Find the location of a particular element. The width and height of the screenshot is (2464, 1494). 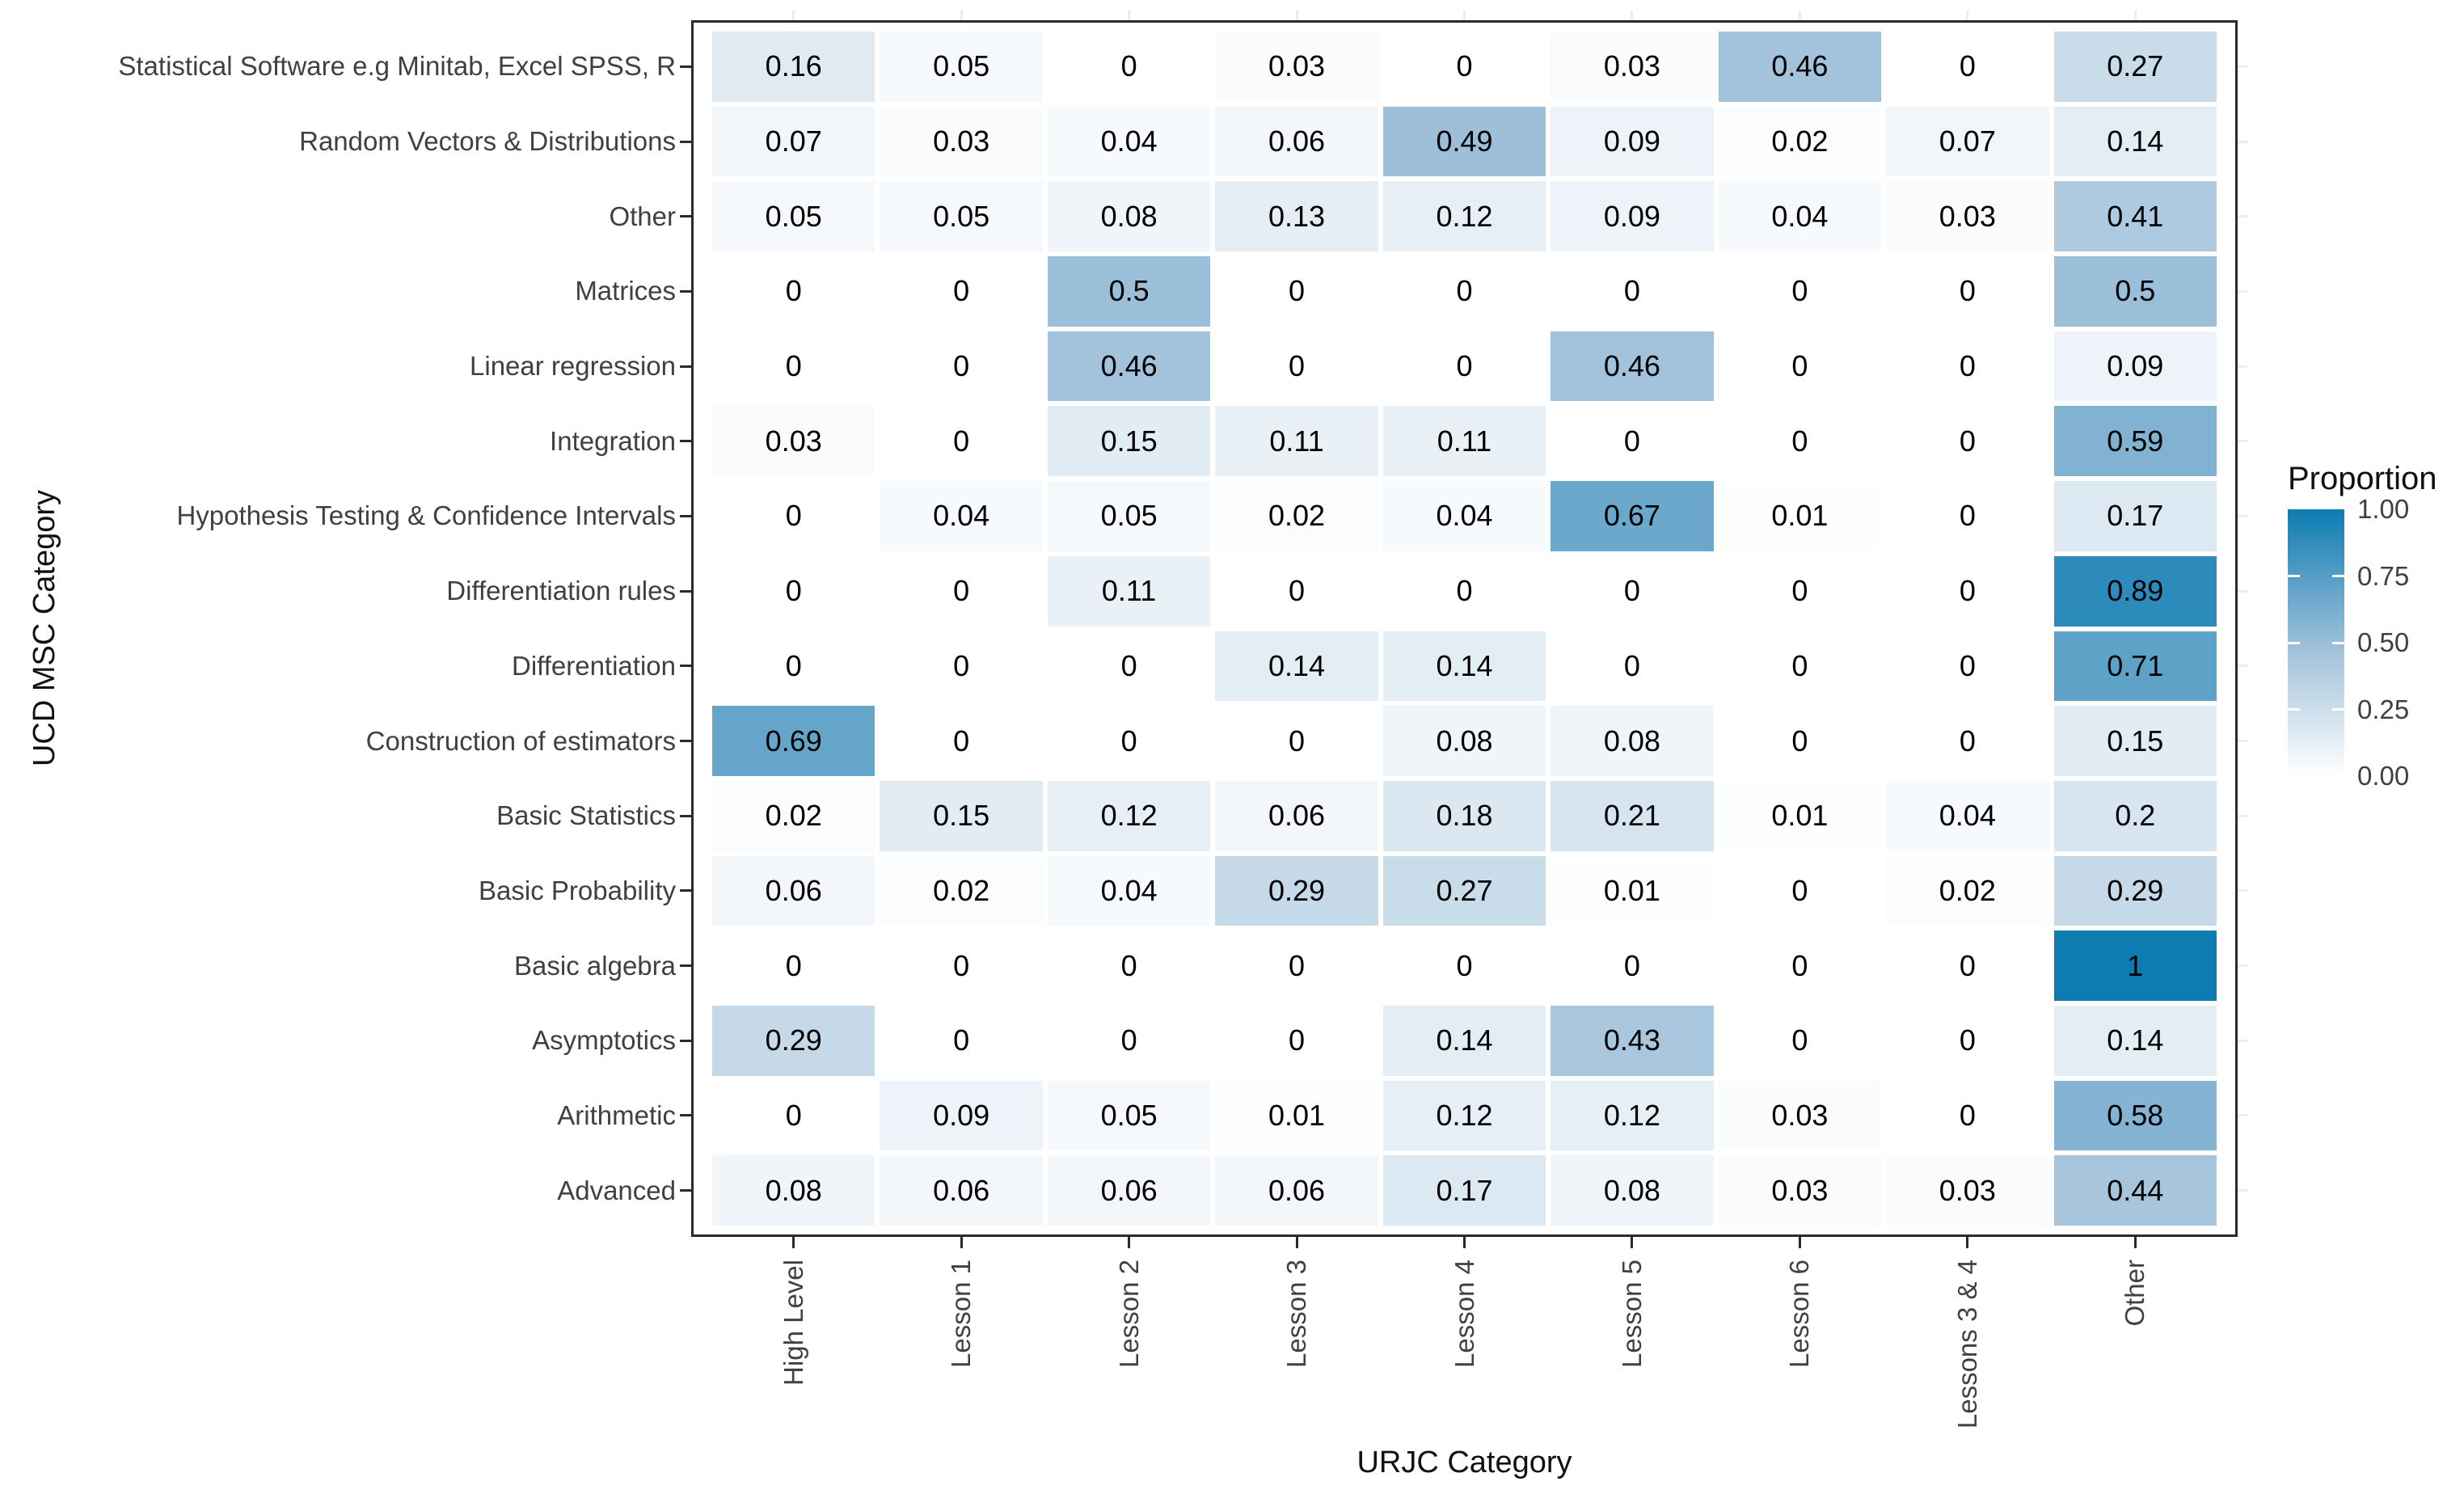

heatmap-cell: 0.21 is located at coordinates (1633, 815).